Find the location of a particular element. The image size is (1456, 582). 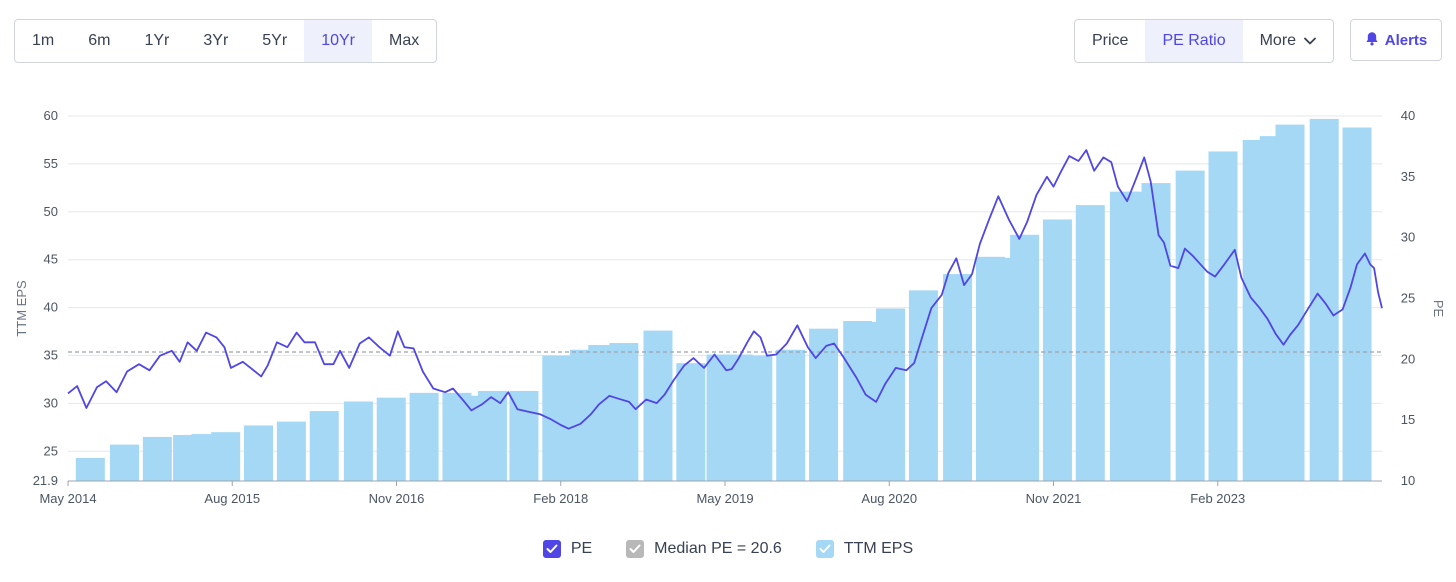

range-button-1m: 1m is located at coordinates (43, 40).